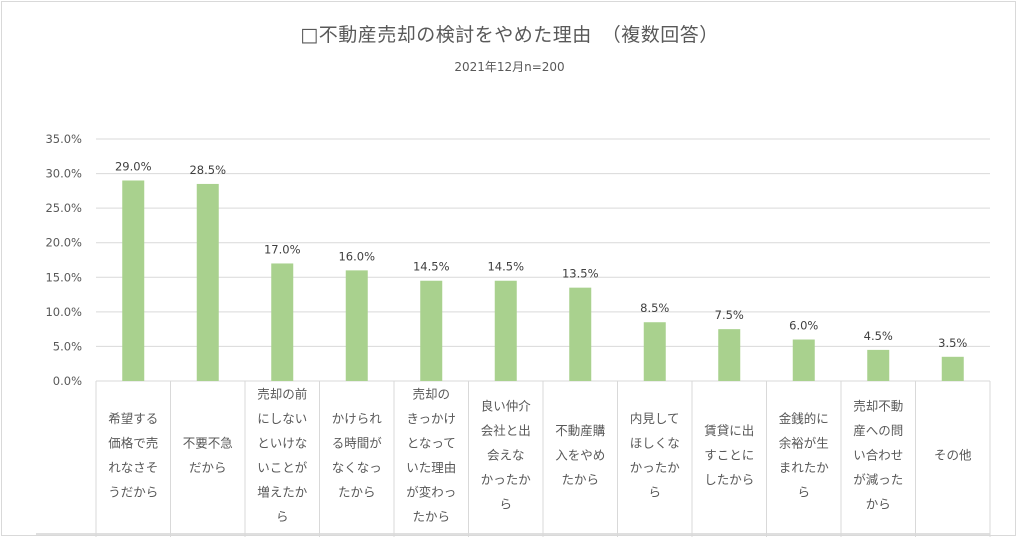 This screenshot has width=1019, height=537. Describe the element at coordinates (133, 166) in the screenshot. I see `data-label: 29.0%` at that location.